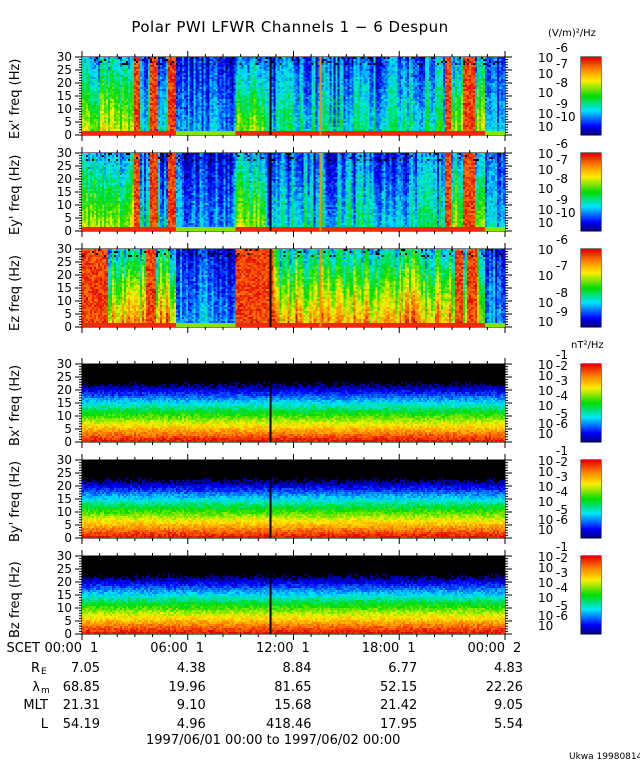  I want to click on y-tick-label: 0, so click(68, 633).